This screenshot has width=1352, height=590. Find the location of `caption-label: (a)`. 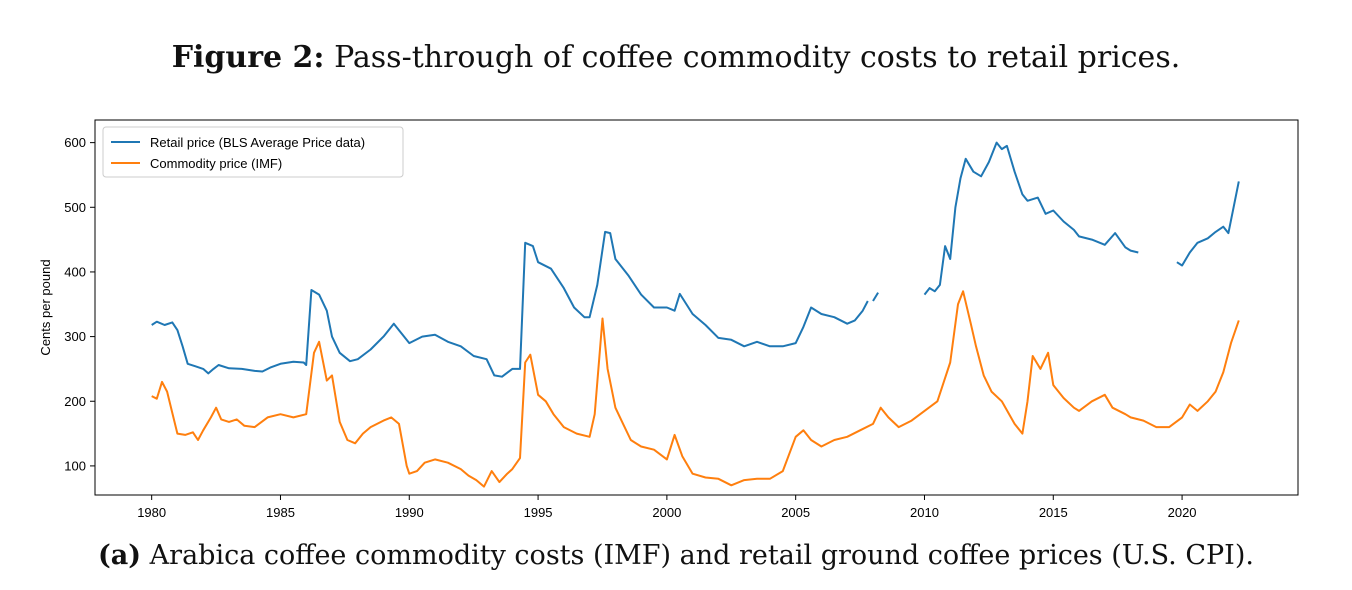

caption-label: (a) is located at coordinates (120, 555).